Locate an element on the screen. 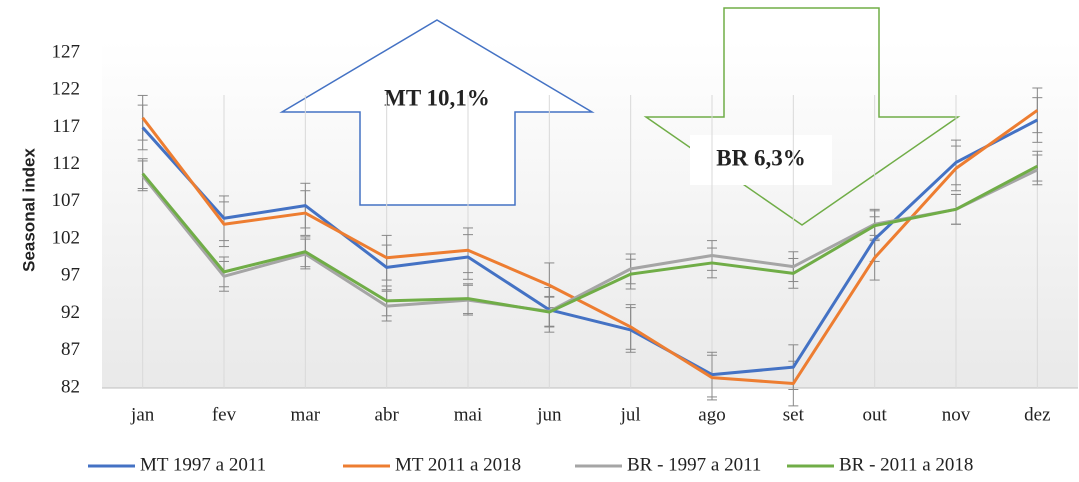 This screenshot has height=482, width=1079. down-arrow is located at coordinates (802, 116).